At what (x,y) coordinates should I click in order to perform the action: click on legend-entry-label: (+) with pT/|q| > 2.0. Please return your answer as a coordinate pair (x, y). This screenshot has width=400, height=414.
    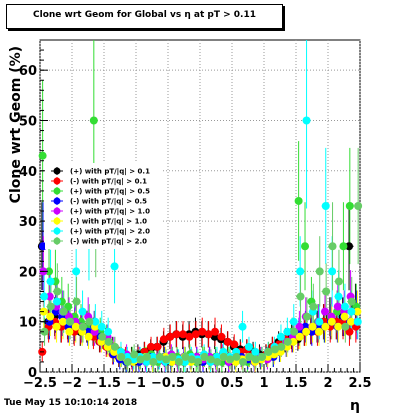
    Looking at the image, I should click on (110, 232).